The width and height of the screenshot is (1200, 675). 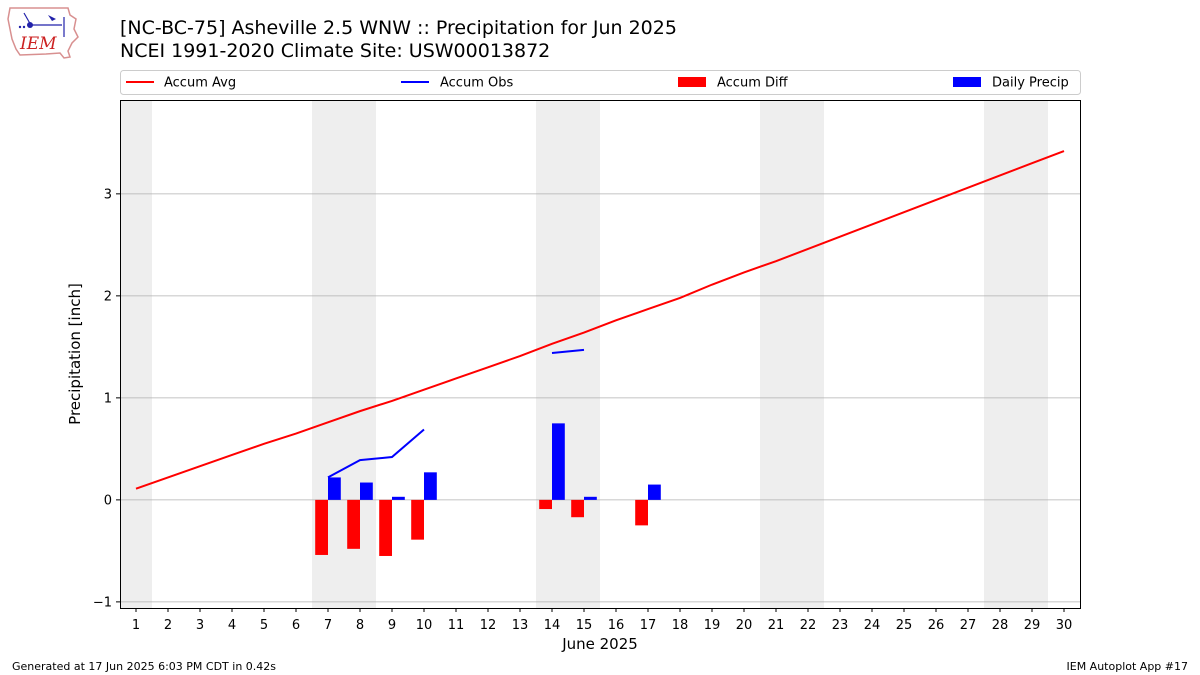 I want to click on x-tick-label: 11, so click(x=456, y=625).